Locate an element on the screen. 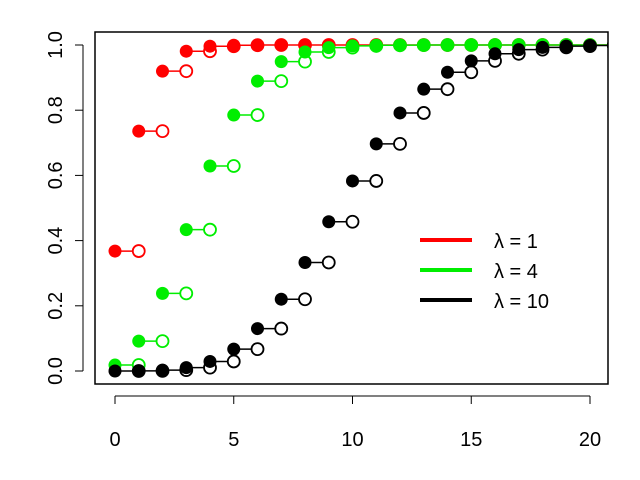  x-tick-label: 0 is located at coordinates (114, 440).